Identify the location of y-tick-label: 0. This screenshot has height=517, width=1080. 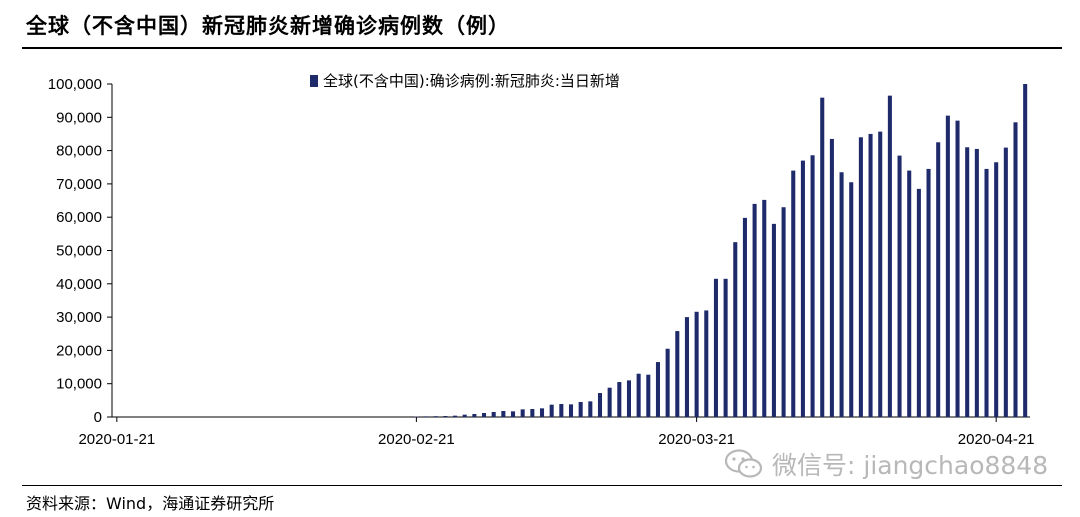
(98, 417).